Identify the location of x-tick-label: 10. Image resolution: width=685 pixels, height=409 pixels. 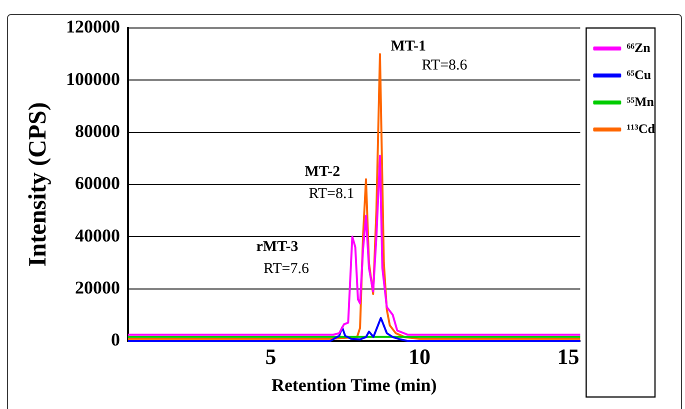
(419, 356).